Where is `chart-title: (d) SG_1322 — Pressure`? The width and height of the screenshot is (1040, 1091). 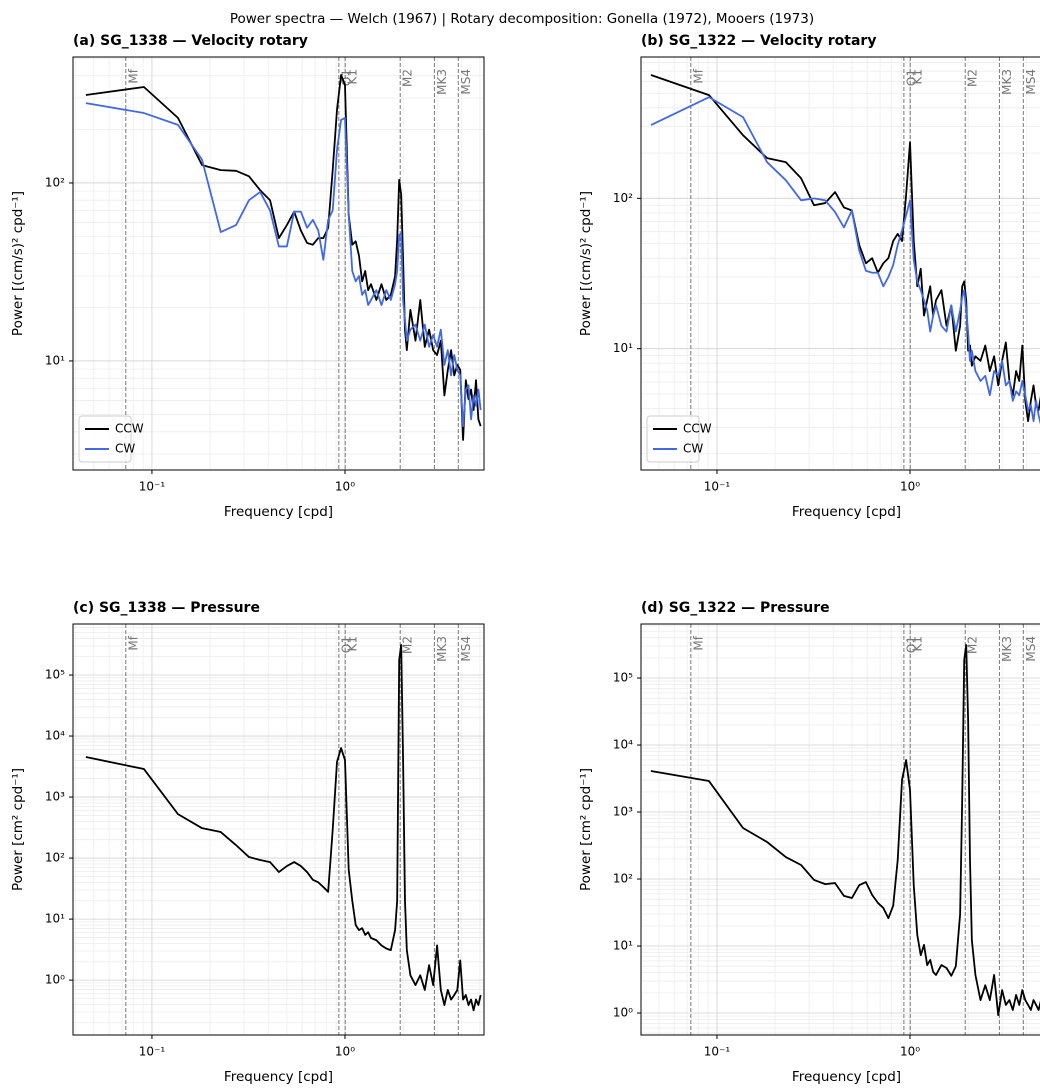 chart-title: (d) SG_1322 — Pressure is located at coordinates (735, 608).